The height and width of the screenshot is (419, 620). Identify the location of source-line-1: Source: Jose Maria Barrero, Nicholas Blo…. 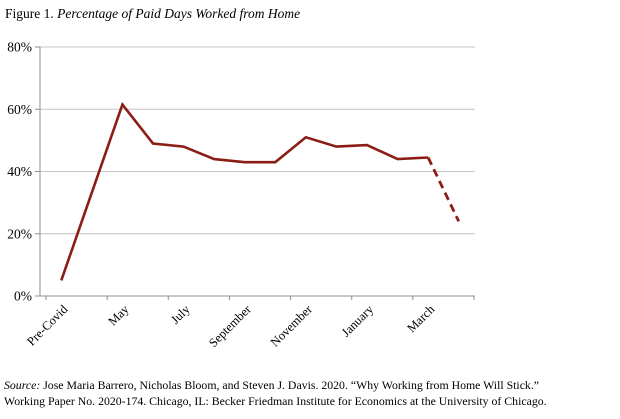
(310, 385).